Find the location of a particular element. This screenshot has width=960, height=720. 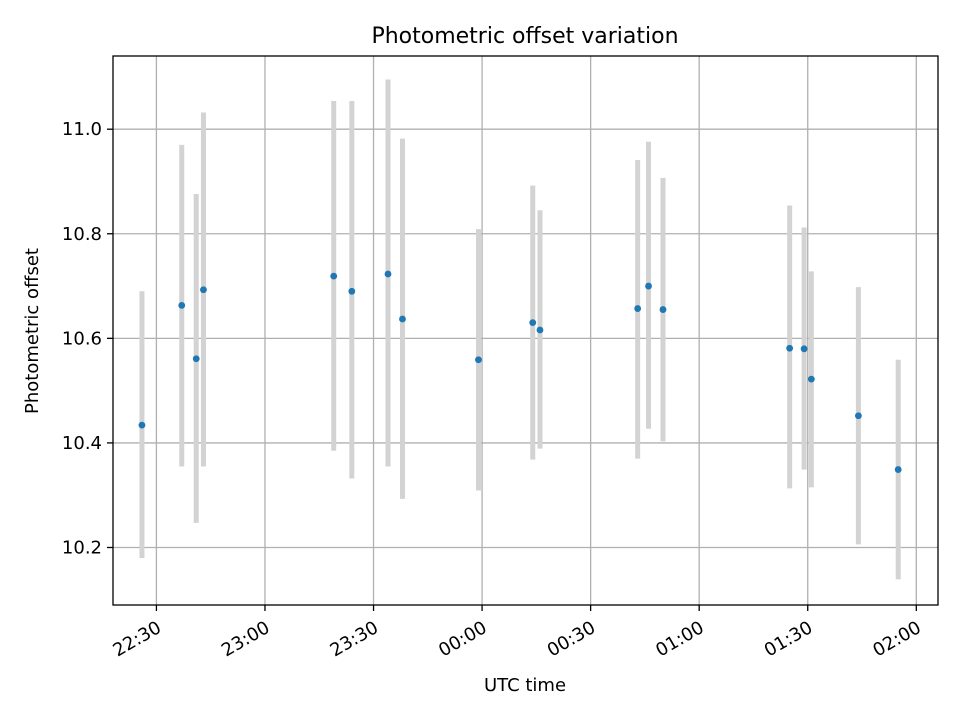

x-axis-label: UTC time is located at coordinates (525, 685).